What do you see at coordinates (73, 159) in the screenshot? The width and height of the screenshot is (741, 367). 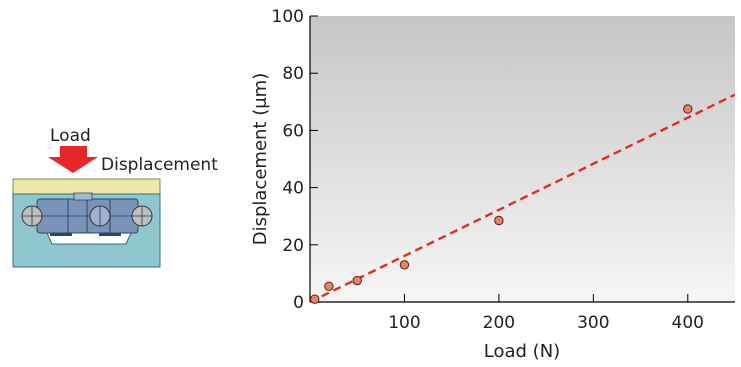 I see `load-arrow-icon` at bounding box center [73, 159].